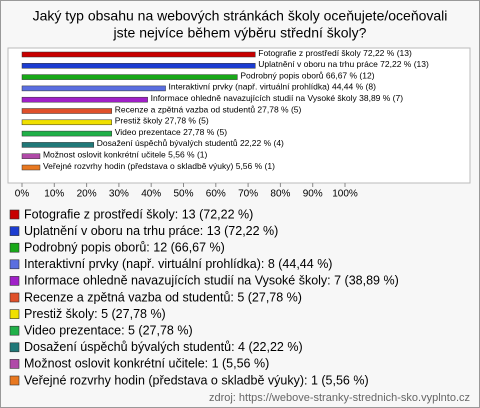 The image size is (480, 408). What do you see at coordinates (22, 194) in the screenshot?
I see `x-tick-label: 0%` at bounding box center [22, 194].